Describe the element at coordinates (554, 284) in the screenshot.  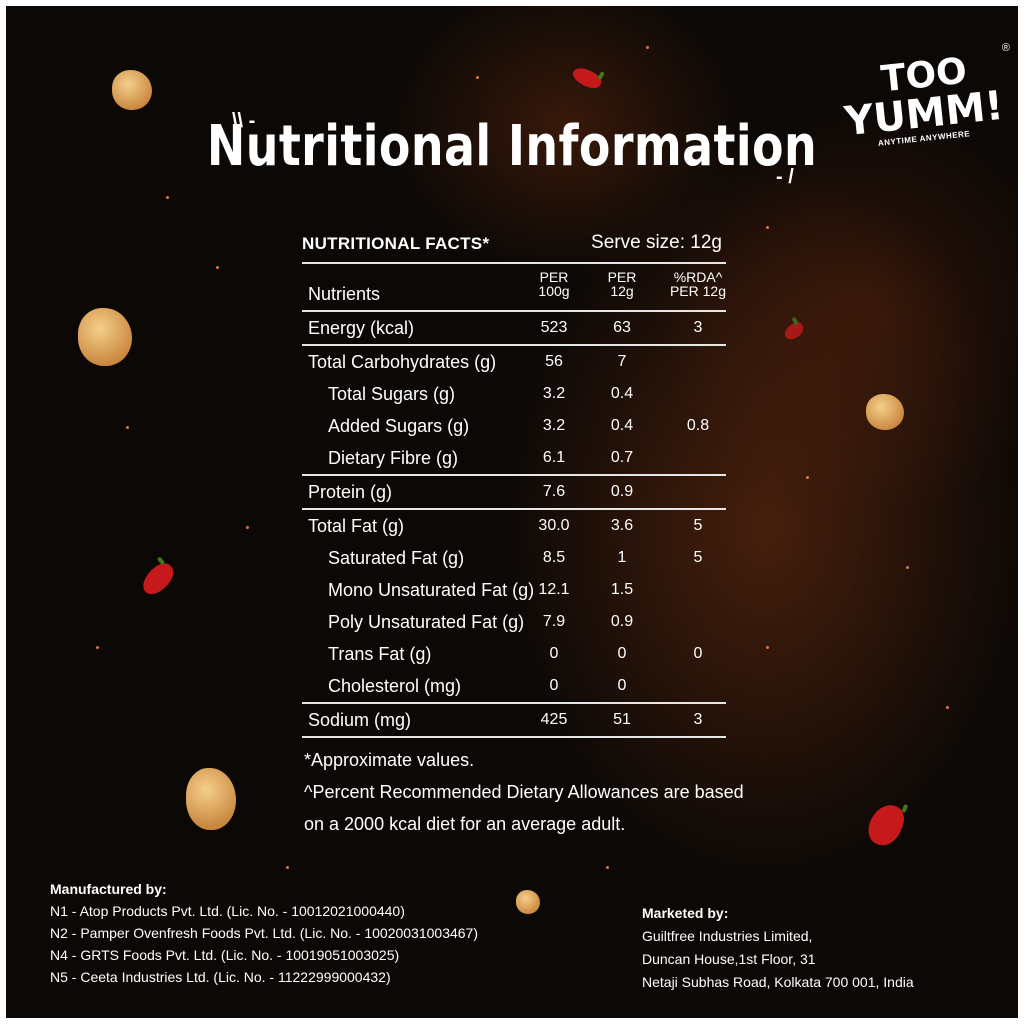
I see `col-per-100g: PER 100g` at that location.